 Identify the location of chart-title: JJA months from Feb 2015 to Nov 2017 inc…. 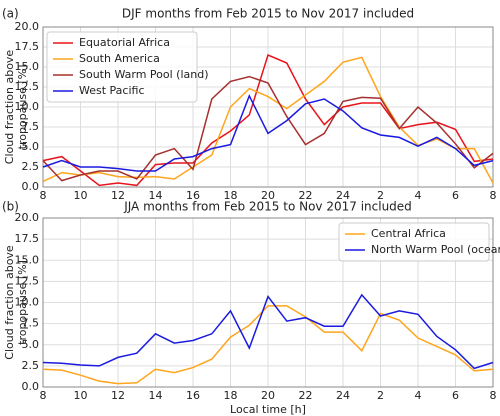
(267, 207).